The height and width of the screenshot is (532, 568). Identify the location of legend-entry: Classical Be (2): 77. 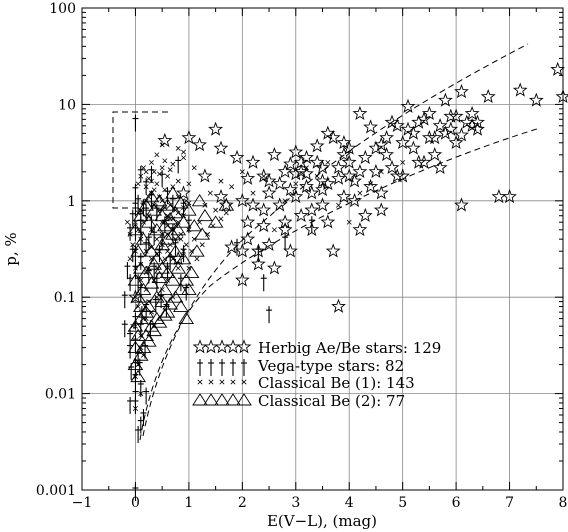
(298, 401).